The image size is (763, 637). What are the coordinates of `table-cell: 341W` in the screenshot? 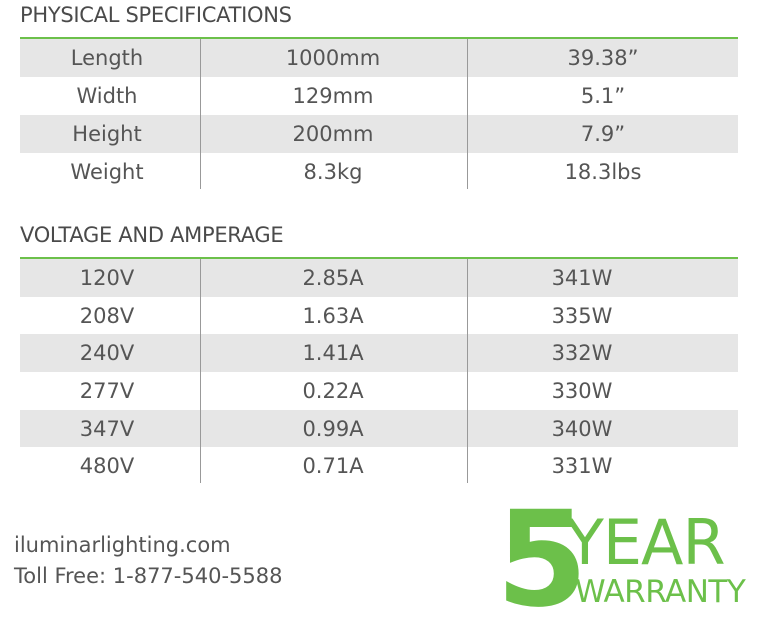 It's located at (582, 277).